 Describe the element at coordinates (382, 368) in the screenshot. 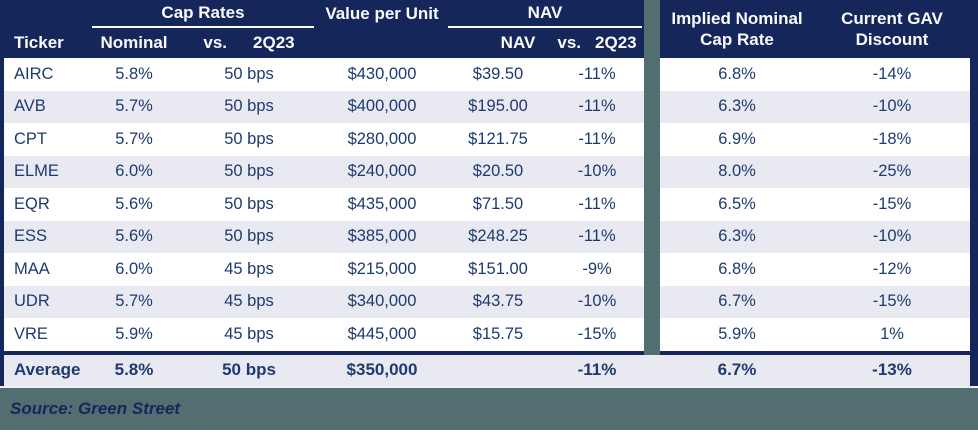

I see `average-value-per-unit: $350,000` at that location.